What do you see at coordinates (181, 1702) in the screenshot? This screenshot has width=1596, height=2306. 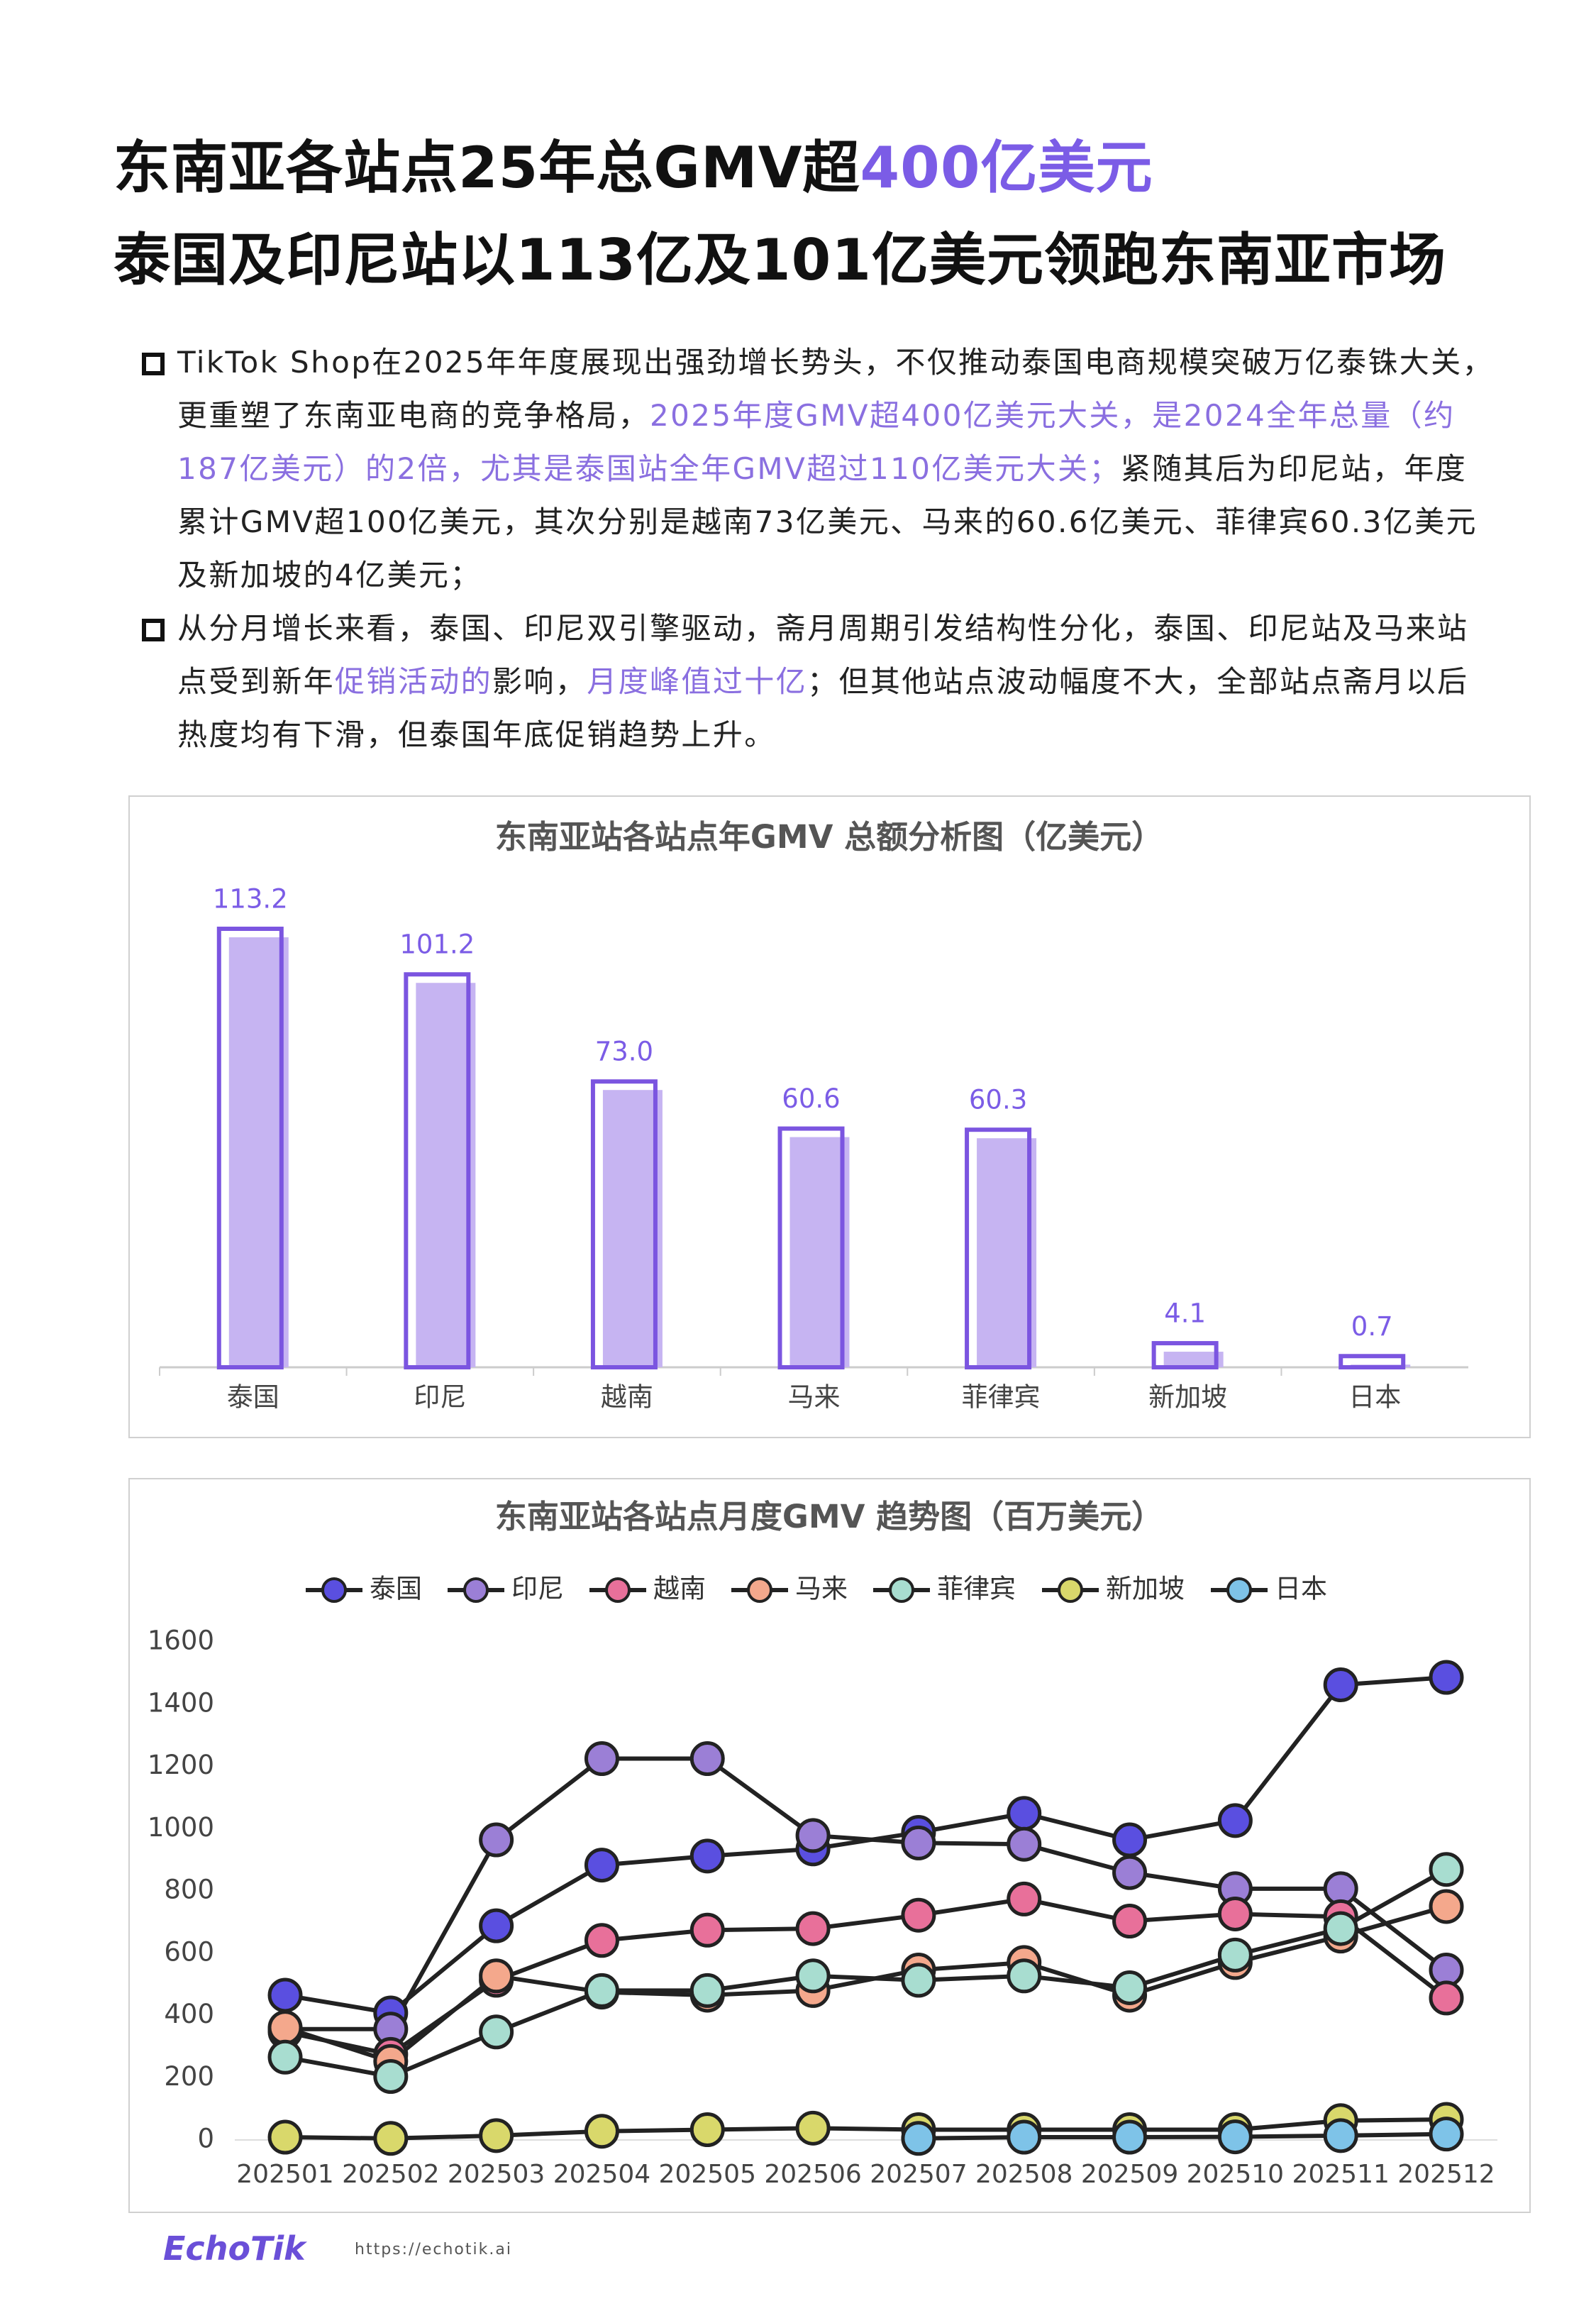 I see `y-tick-label: 1400` at bounding box center [181, 1702].